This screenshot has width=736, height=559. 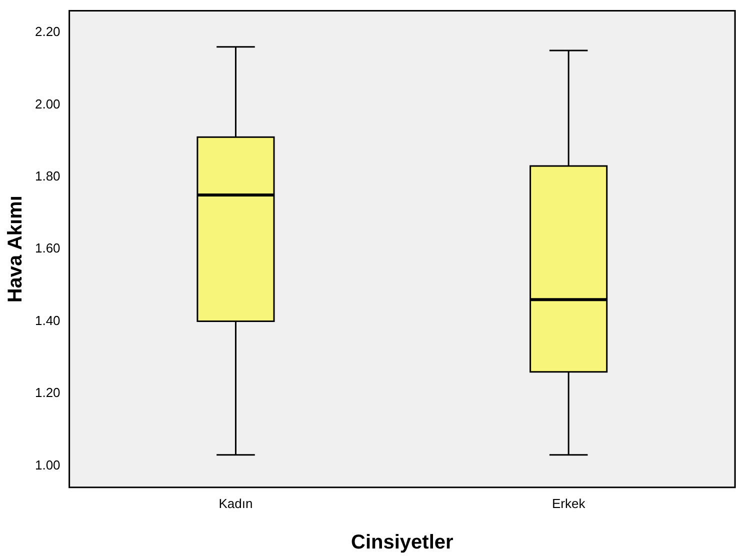 What do you see at coordinates (47, 464) in the screenshot?
I see `y-tick-label: 1.00` at bounding box center [47, 464].